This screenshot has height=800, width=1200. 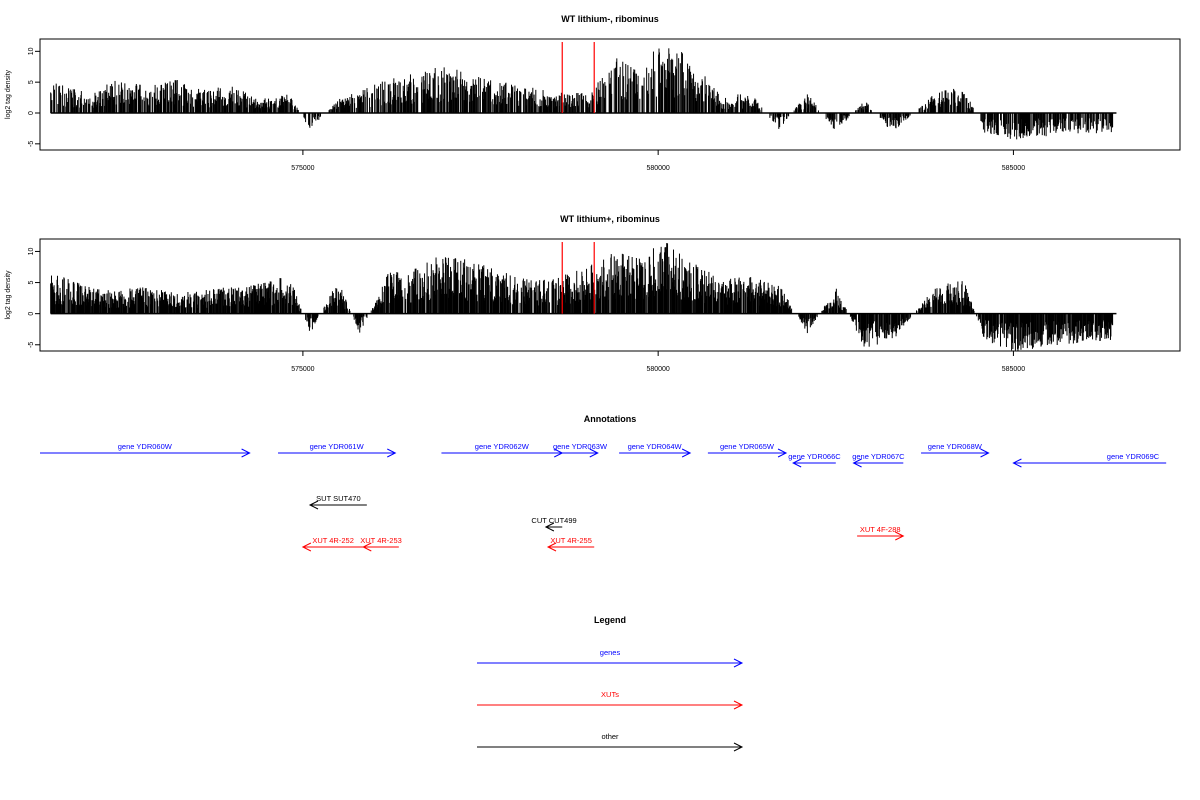 What do you see at coordinates (338, 498) in the screenshot?
I see `annotation-label: SUT SUT470` at bounding box center [338, 498].